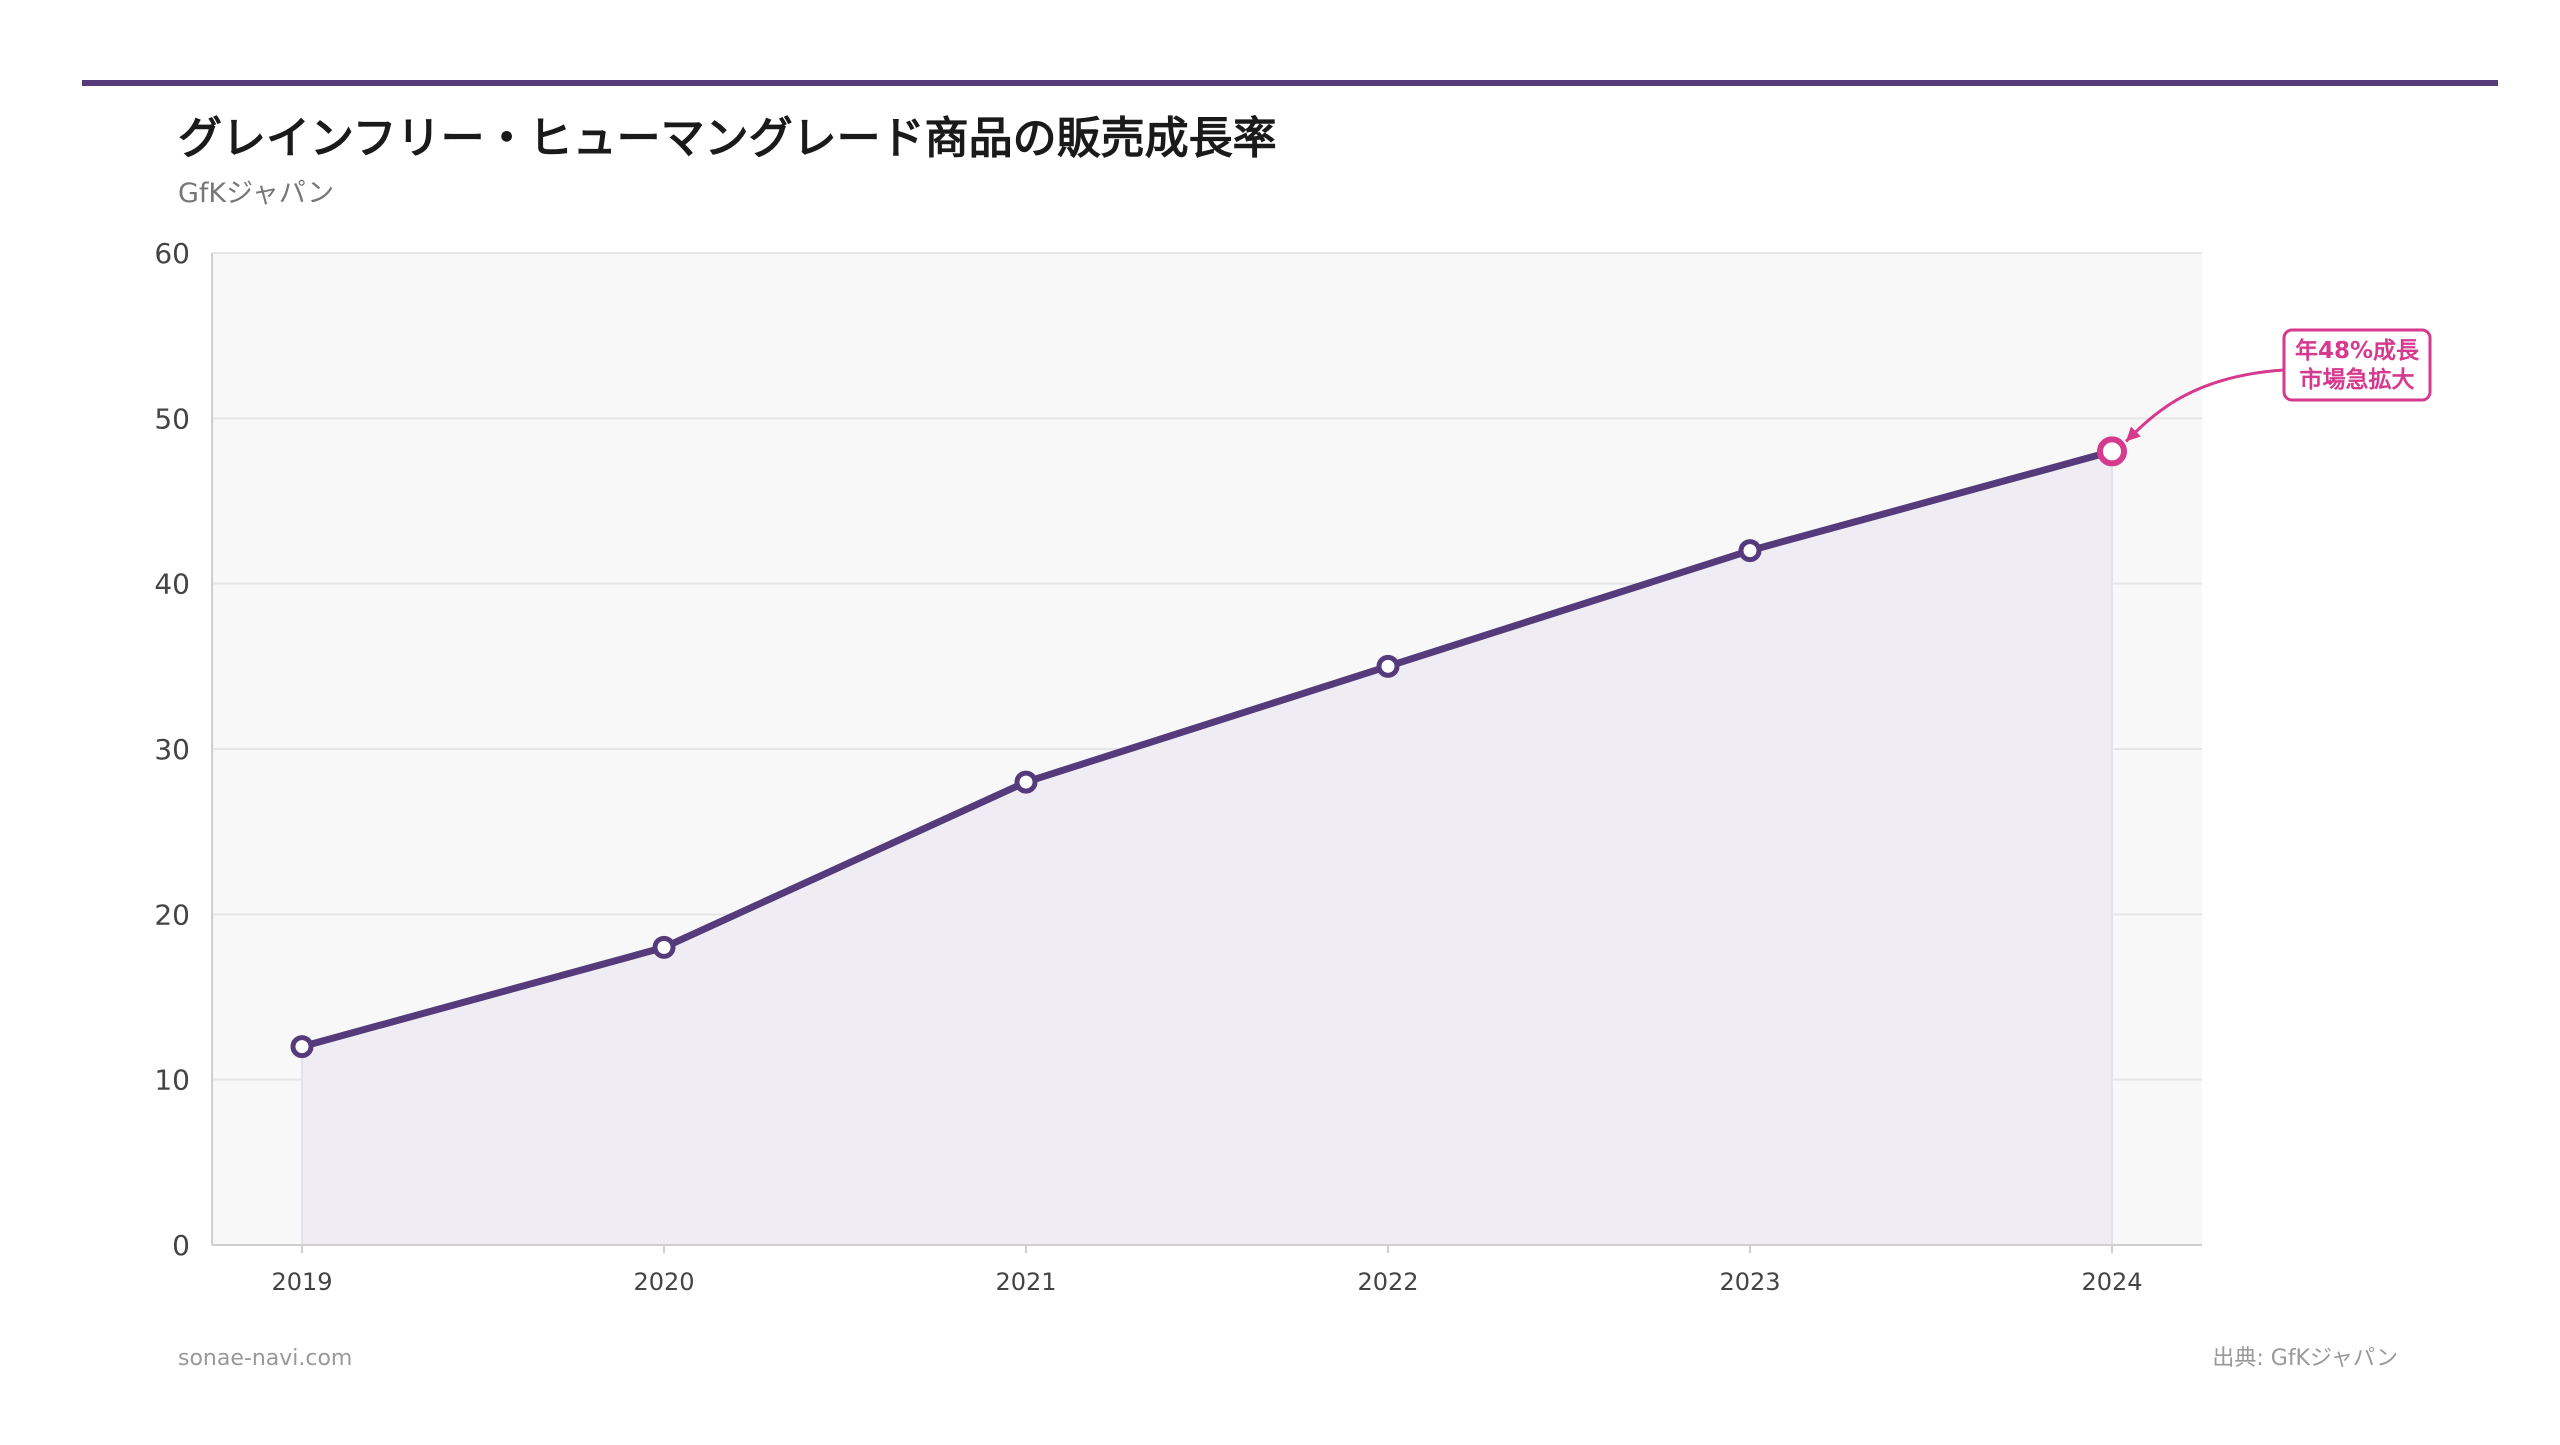 The height and width of the screenshot is (1445, 2560). Describe the element at coordinates (1290, 83) in the screenshot. I see `top-accent-rule` at that location.